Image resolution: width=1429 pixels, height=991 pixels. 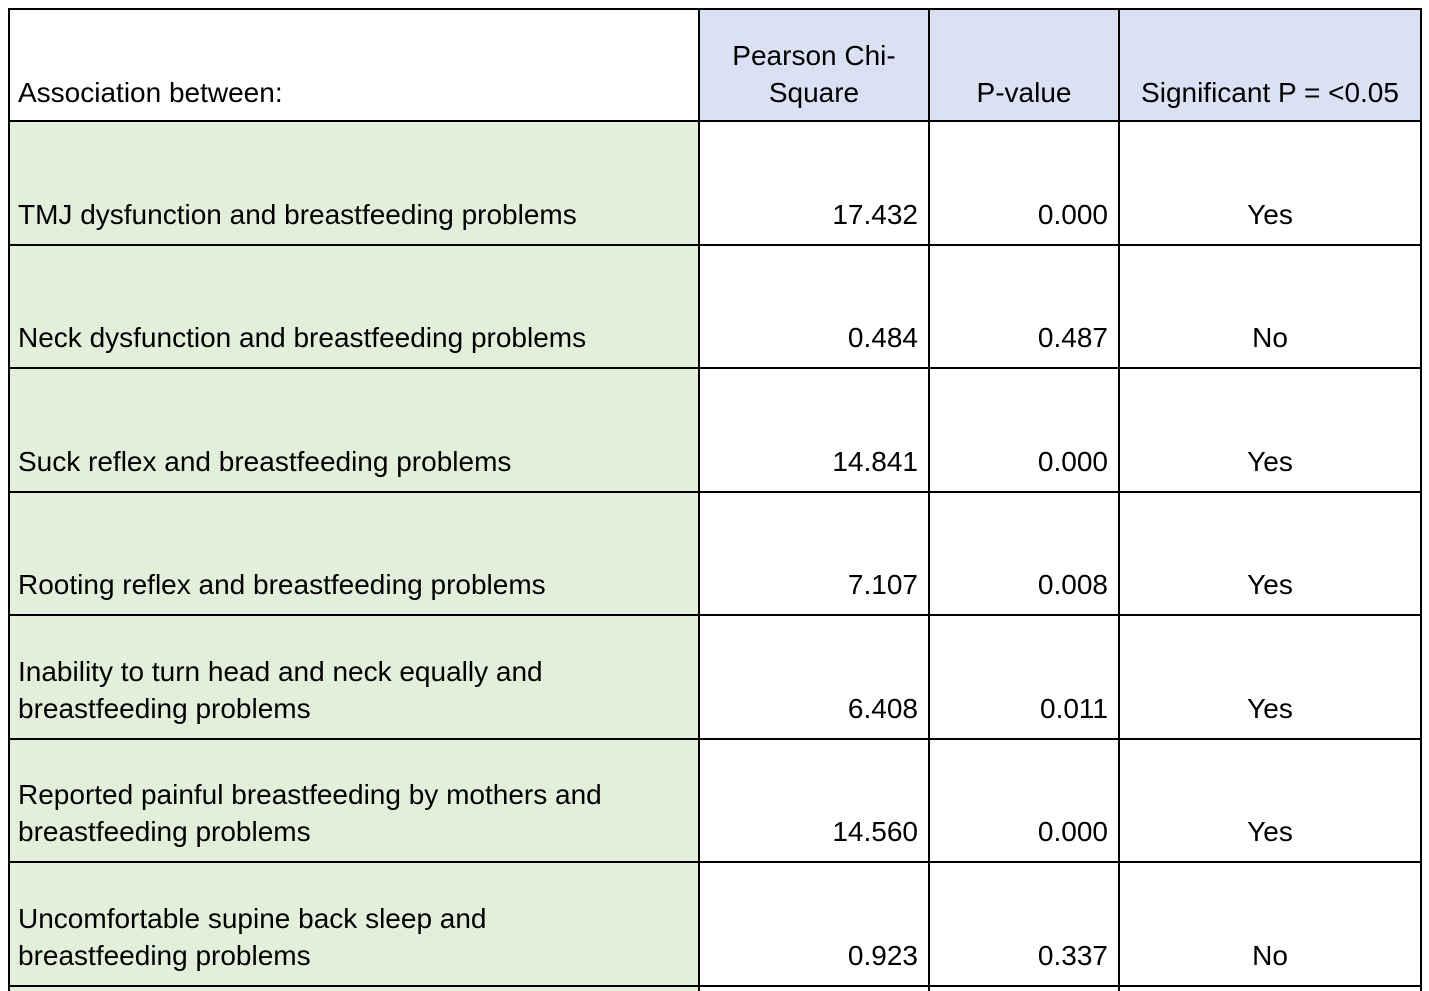 I want to click on clipped-partial-row, so click(x=715, y=987).